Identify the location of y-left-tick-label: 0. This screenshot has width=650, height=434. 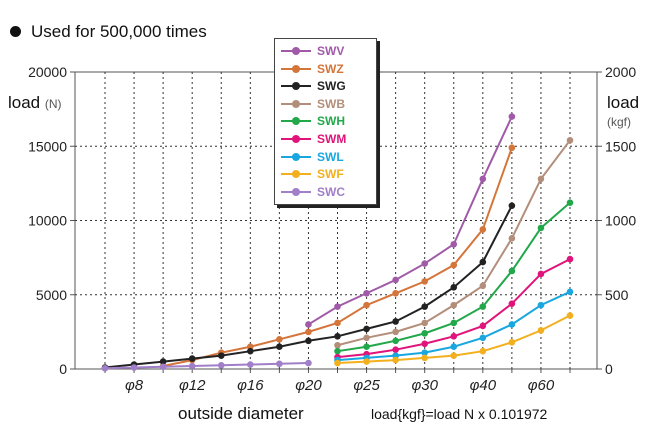
(63, 369).